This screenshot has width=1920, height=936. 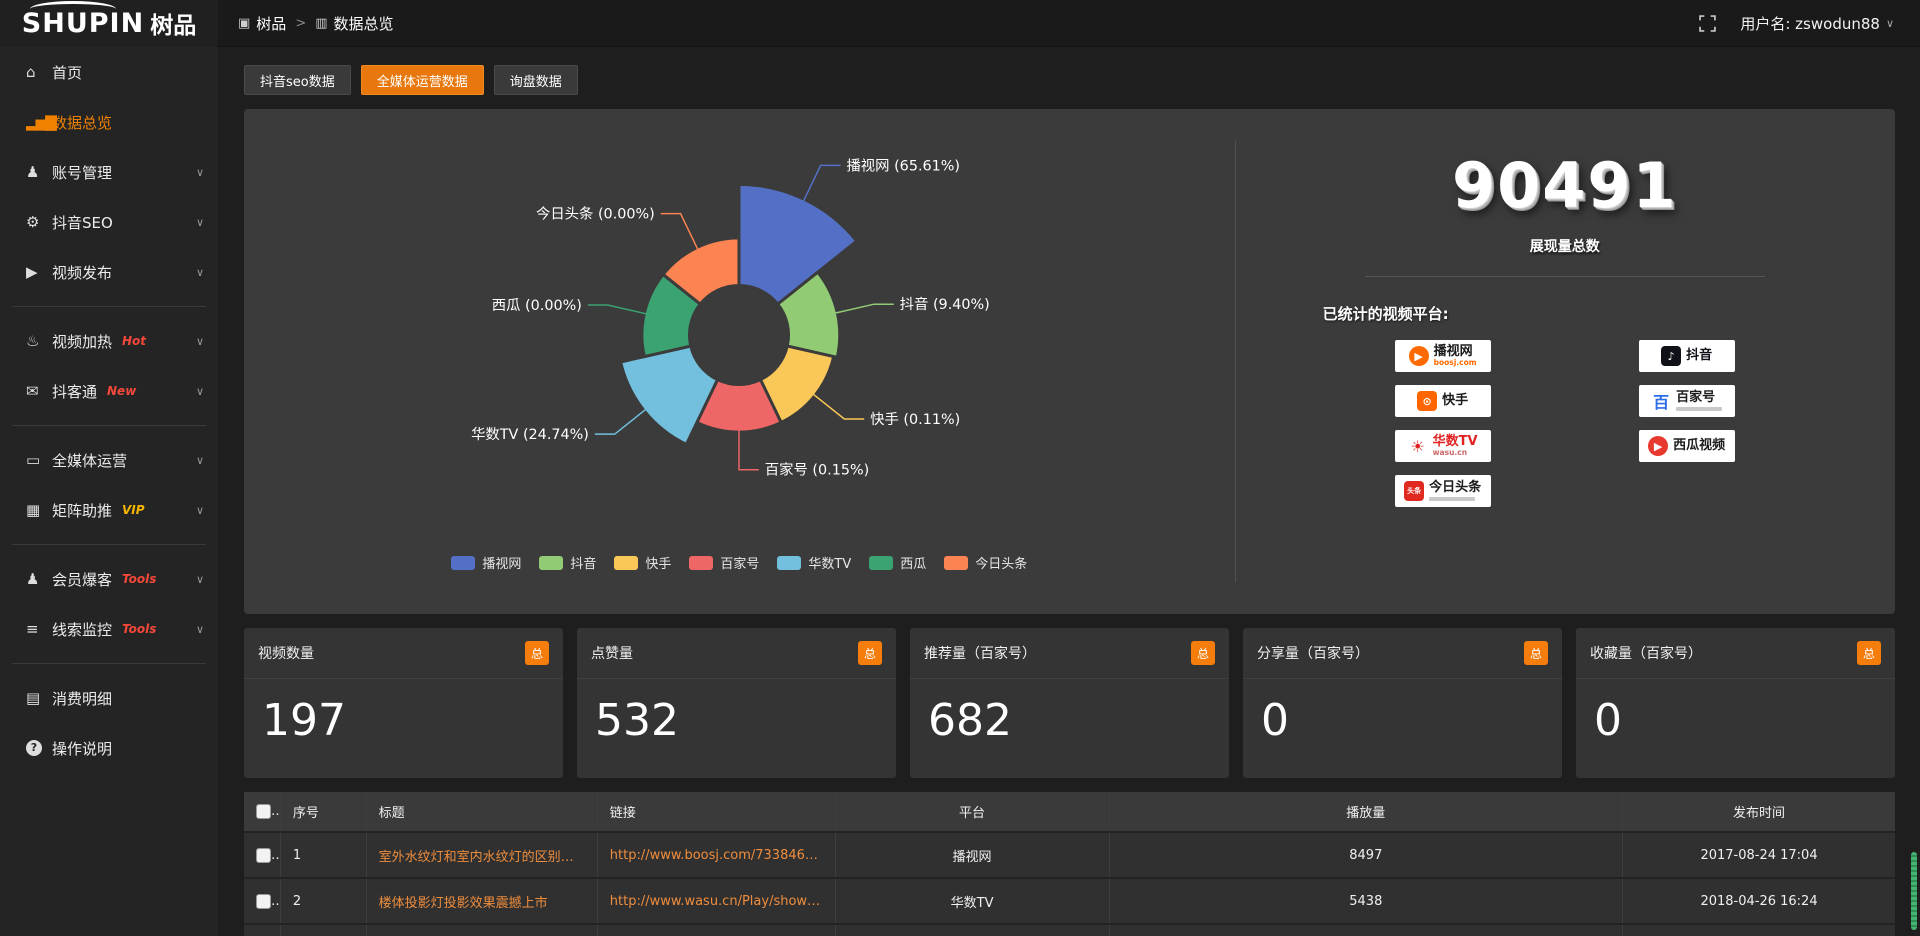 I want to click on home-icon: ⌂, so click(x=31, y=72).